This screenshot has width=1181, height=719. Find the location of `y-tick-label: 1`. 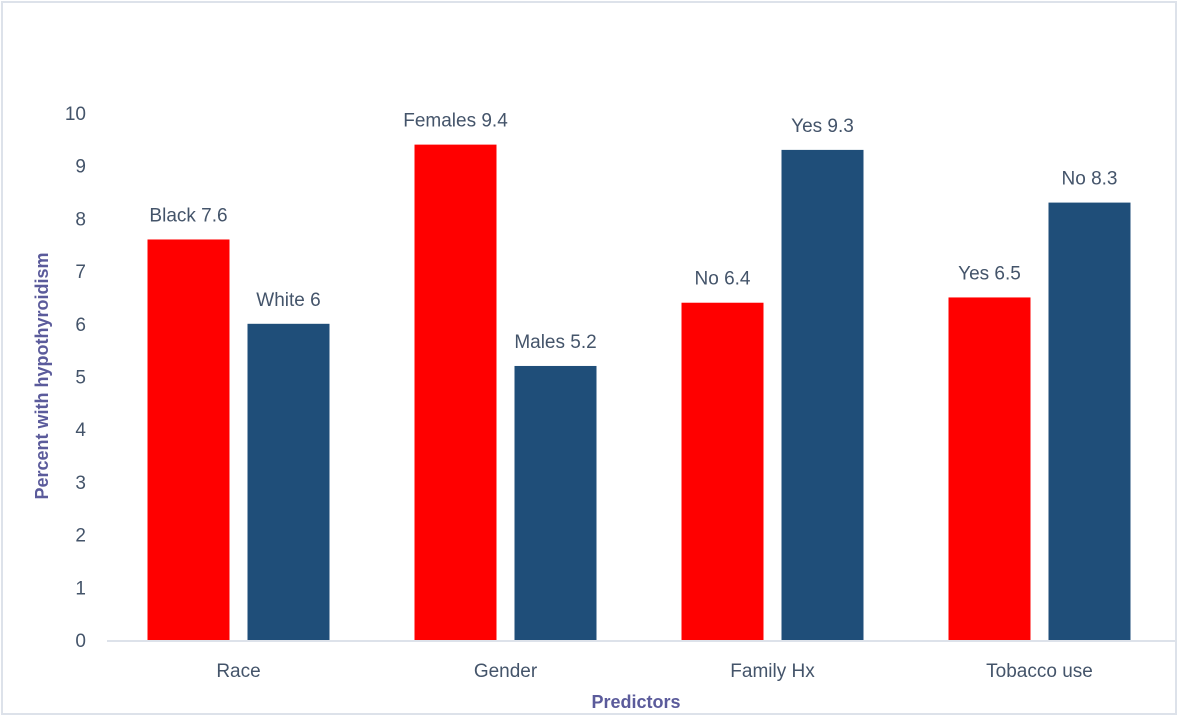

y-tick-label: 1 is located at coordinates (80, 588).